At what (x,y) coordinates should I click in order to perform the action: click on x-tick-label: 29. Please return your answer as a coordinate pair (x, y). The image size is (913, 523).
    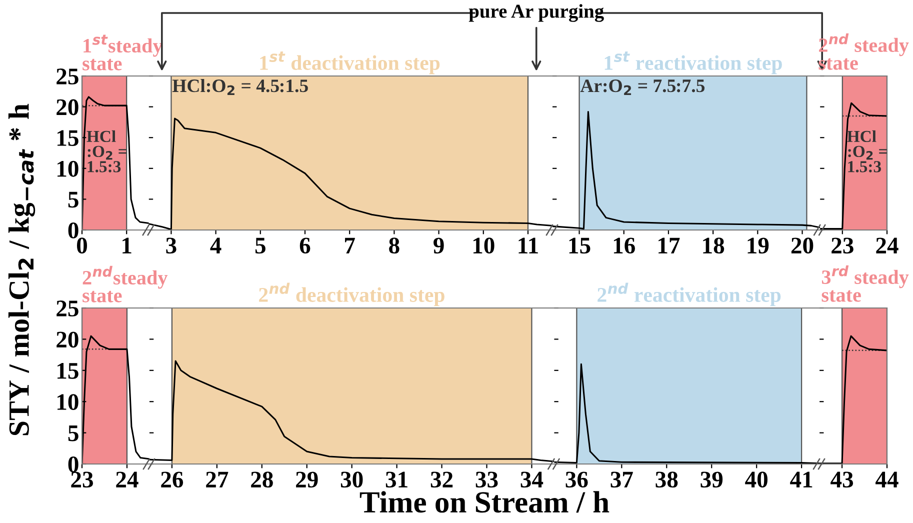
    Looking at the image, I should click on (307, 480).